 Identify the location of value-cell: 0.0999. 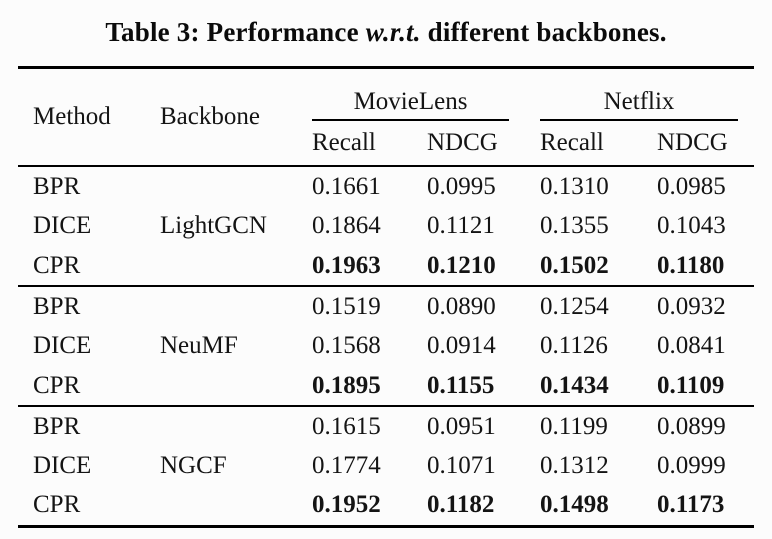
(691, 465).